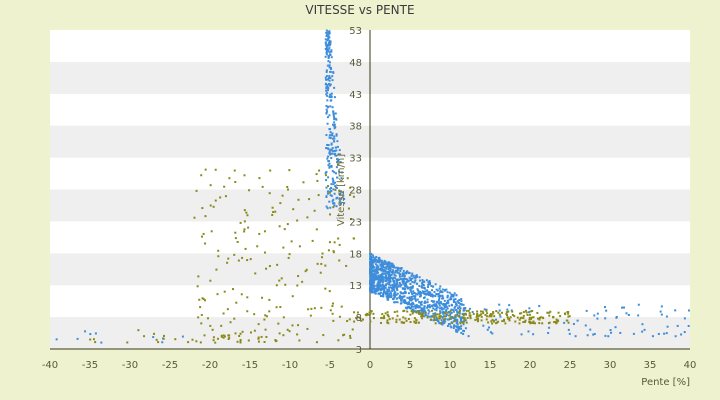 The height and width of the screenshot is (400, 720). I want to click on y-tick-label: 13, so click(355, 286).